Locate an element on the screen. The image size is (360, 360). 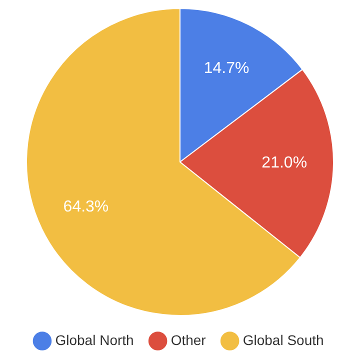
data-label: 14.7% is located at coordinates (227, 68).